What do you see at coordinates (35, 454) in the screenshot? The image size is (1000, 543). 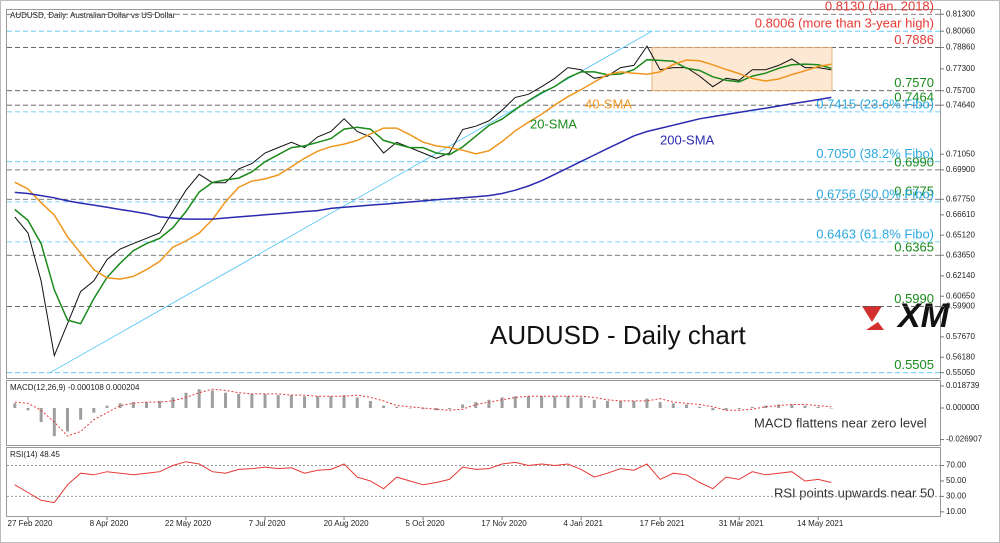 I see `rsi-title: RSI(14) 48.45` at bounding box center [35, 454].